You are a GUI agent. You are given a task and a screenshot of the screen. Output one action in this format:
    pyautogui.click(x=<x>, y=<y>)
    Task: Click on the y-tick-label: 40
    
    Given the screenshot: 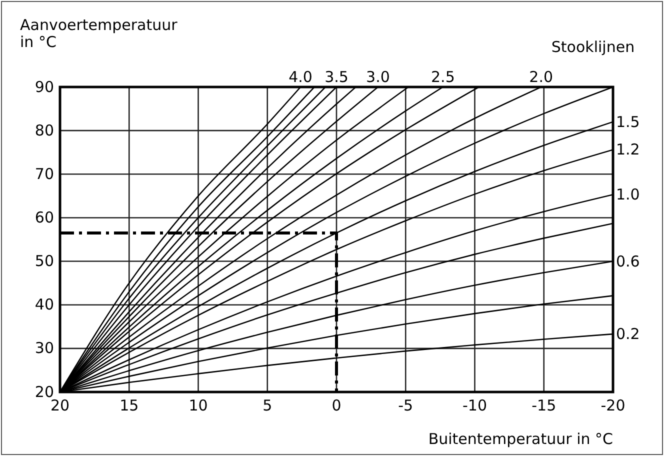 What is the action you would take?
    pyautogui.click(x=44, y=305)
    